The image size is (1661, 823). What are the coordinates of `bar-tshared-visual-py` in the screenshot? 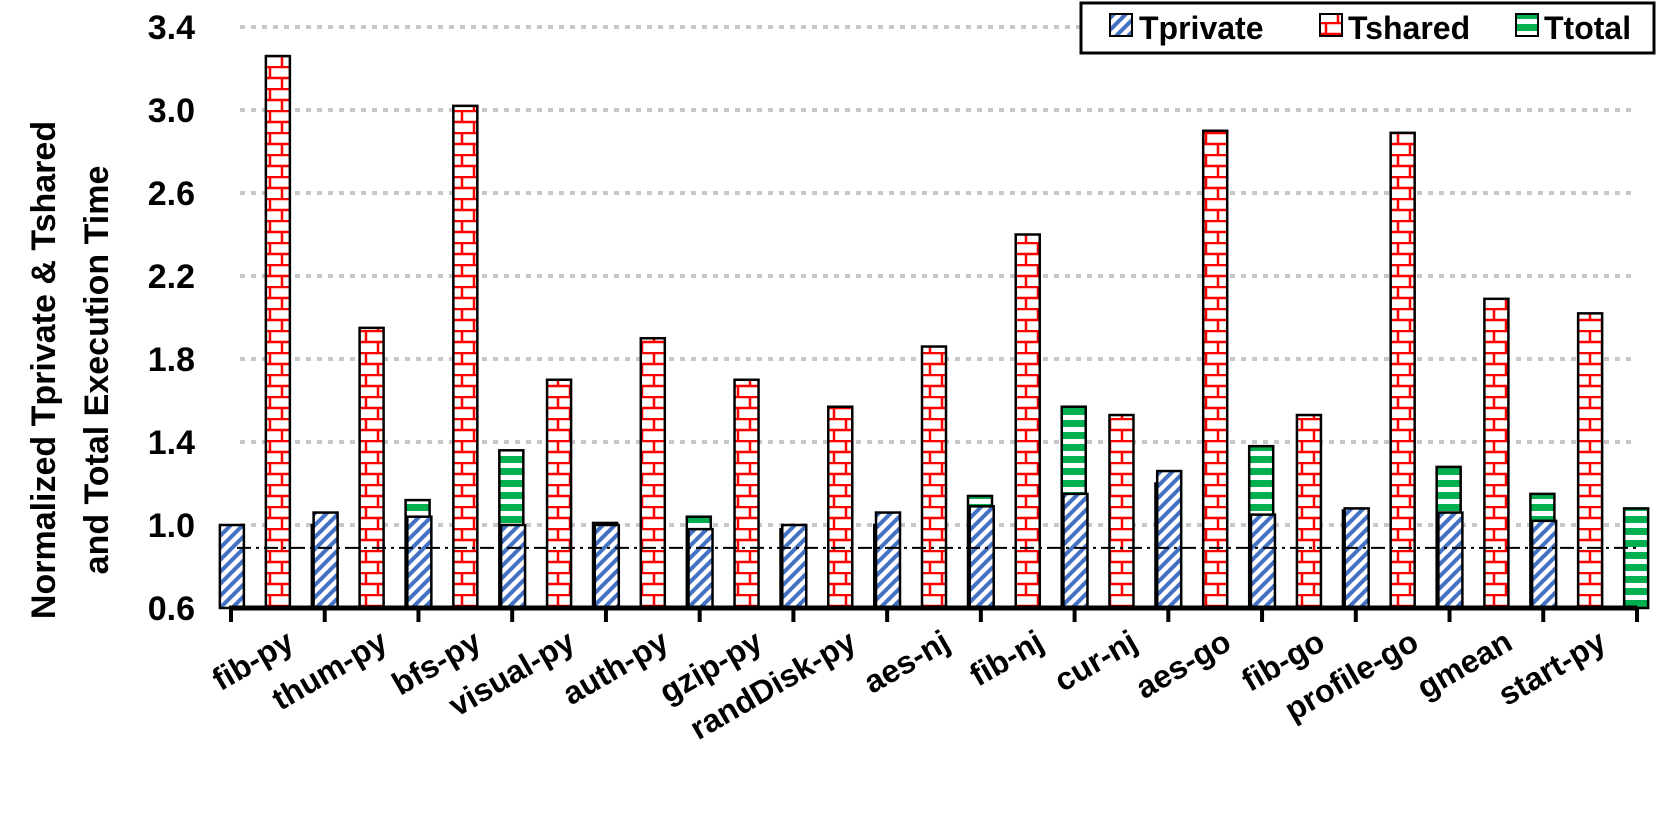 It's located at (559, 494).